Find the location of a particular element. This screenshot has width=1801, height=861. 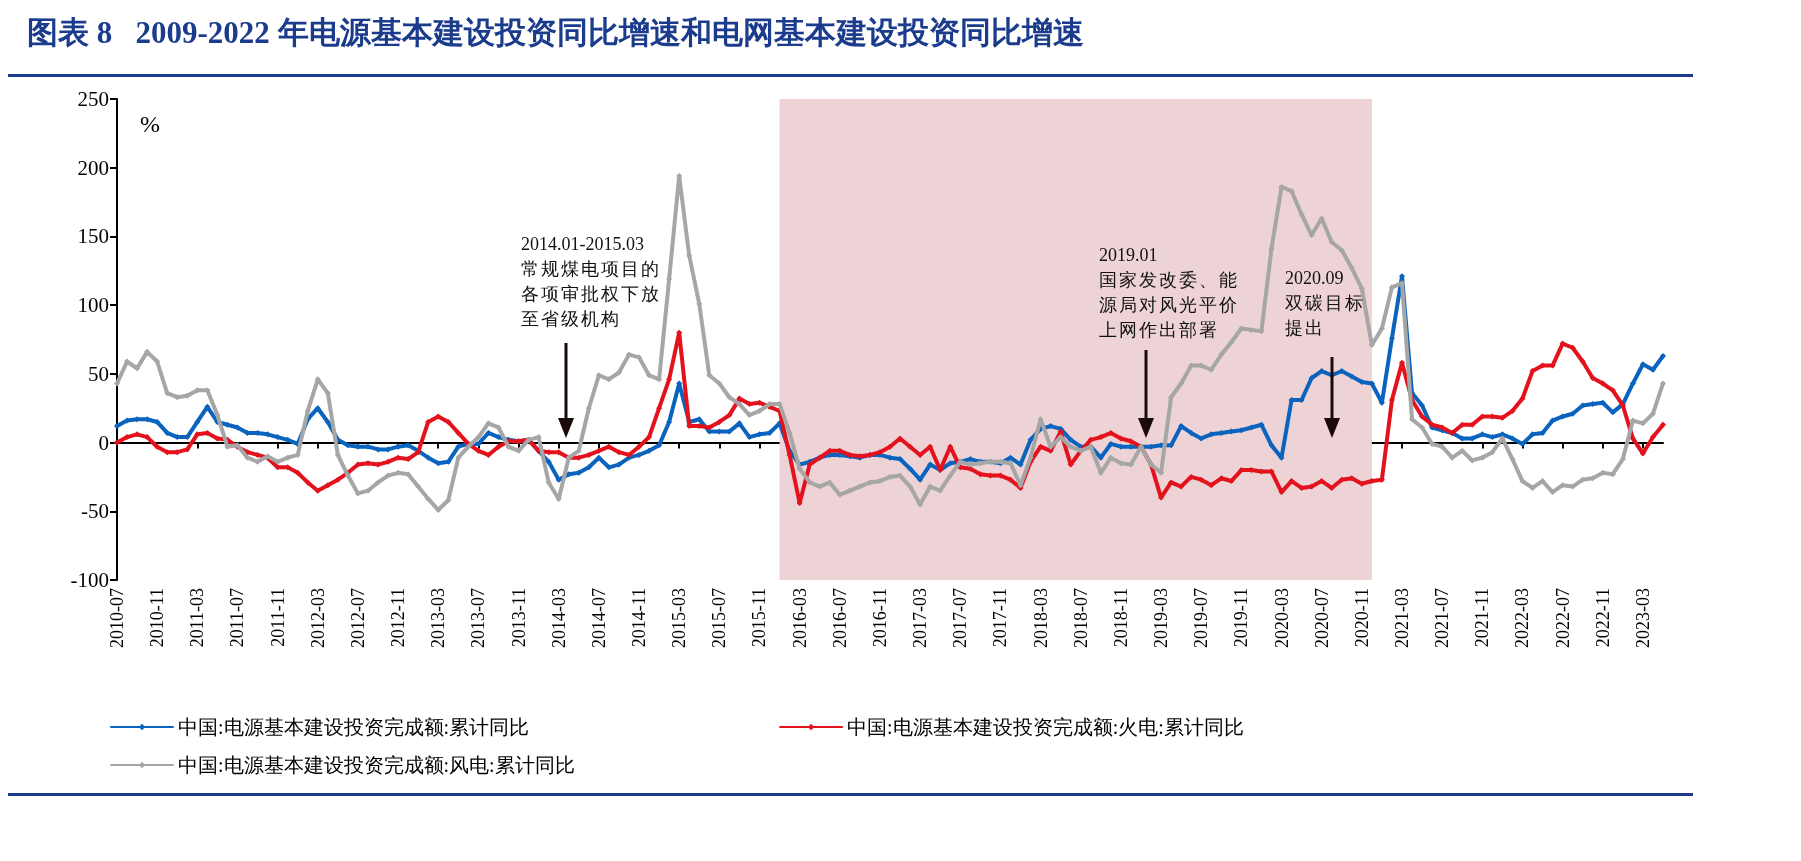

y-tick-label: -50 is located at coordinates (95, 511).